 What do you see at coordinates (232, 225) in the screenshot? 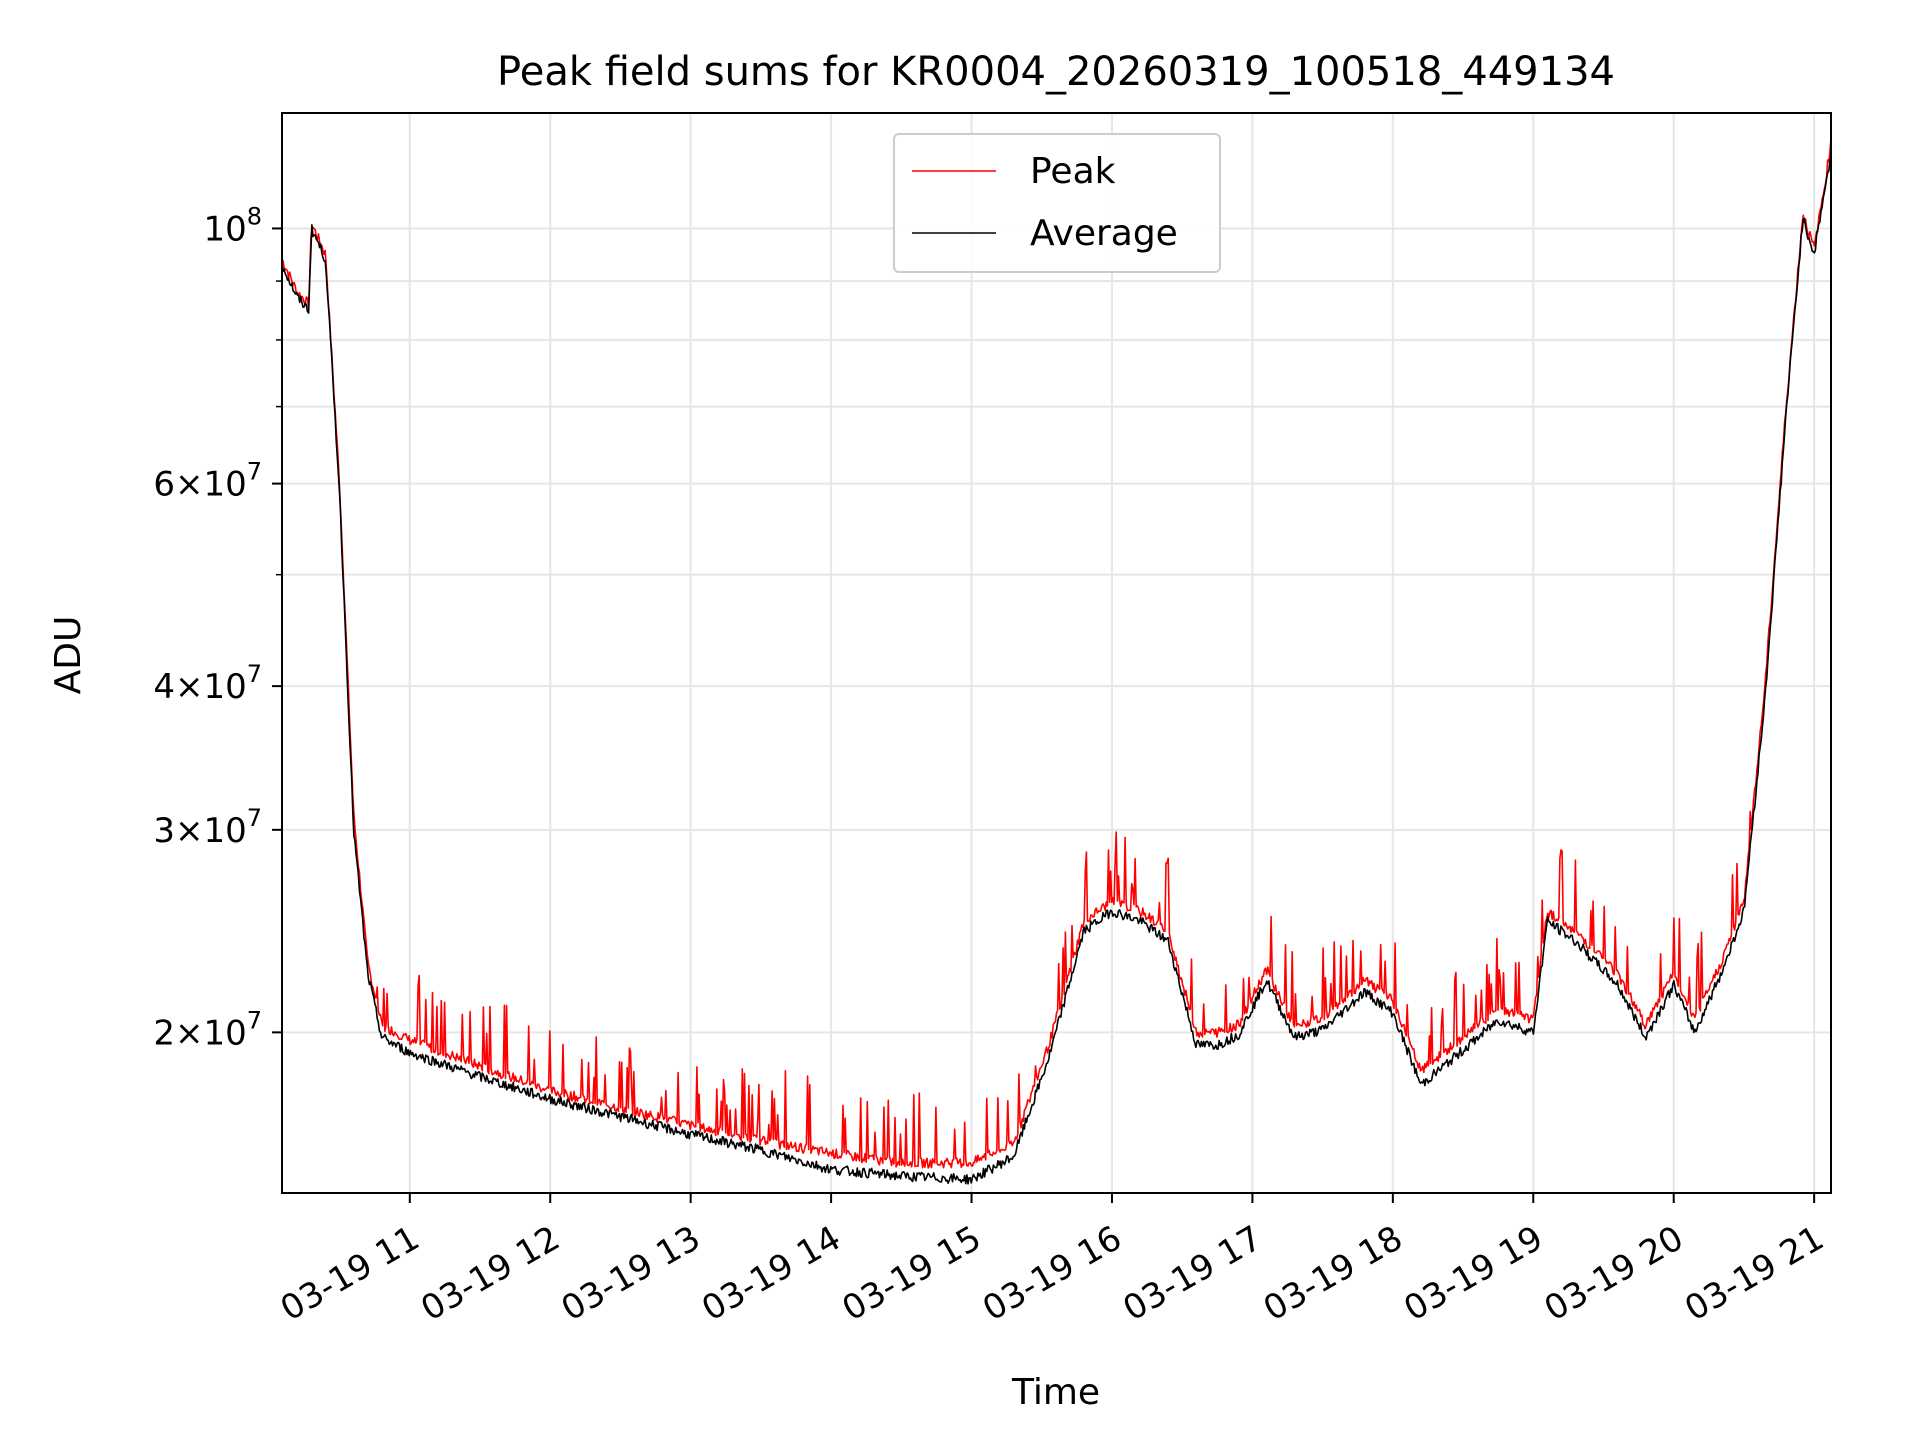
I see `y-tick-label: 108` at bounding box center [232, 225].